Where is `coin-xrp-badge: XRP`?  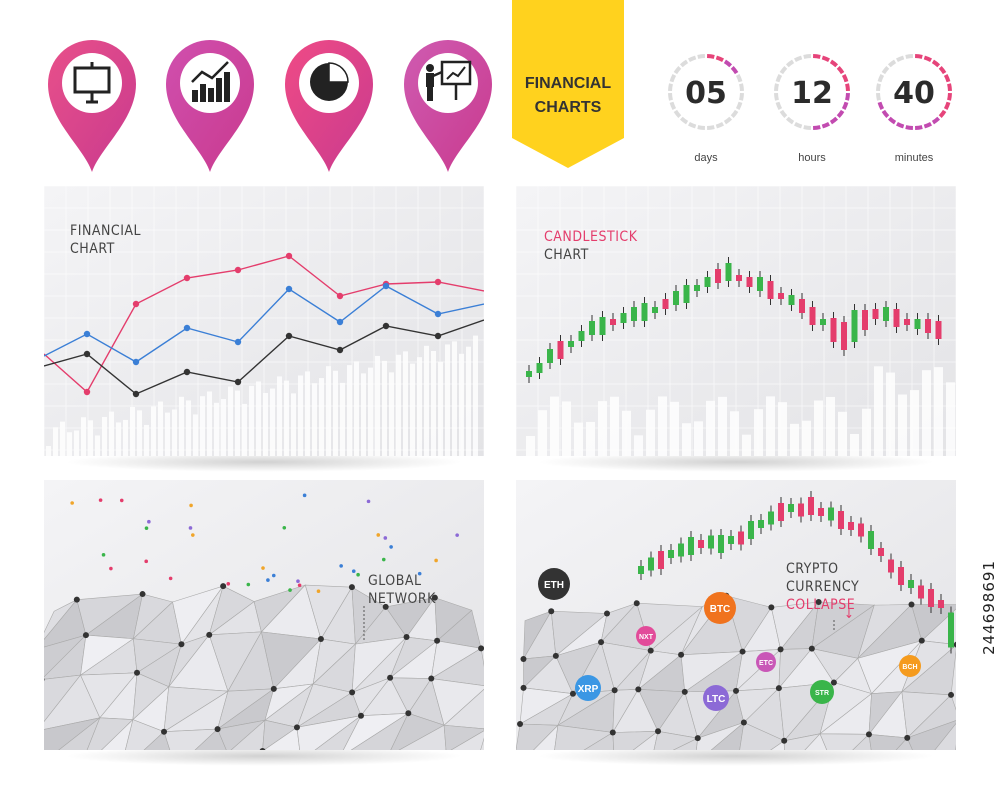
coin-xrp-badge: XRP is located at coordinates (588, 688).